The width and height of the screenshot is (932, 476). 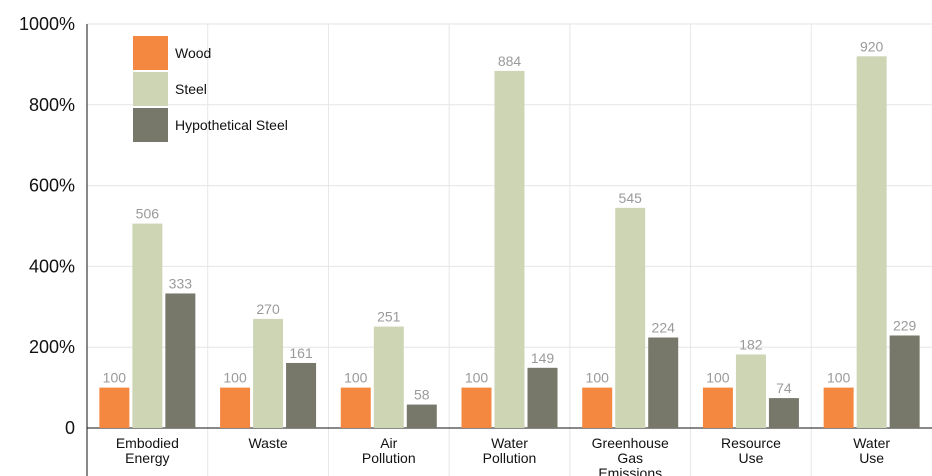 I want to click on legend: Wood Steel Hypothetical Steel, so click(x=210, y=89).